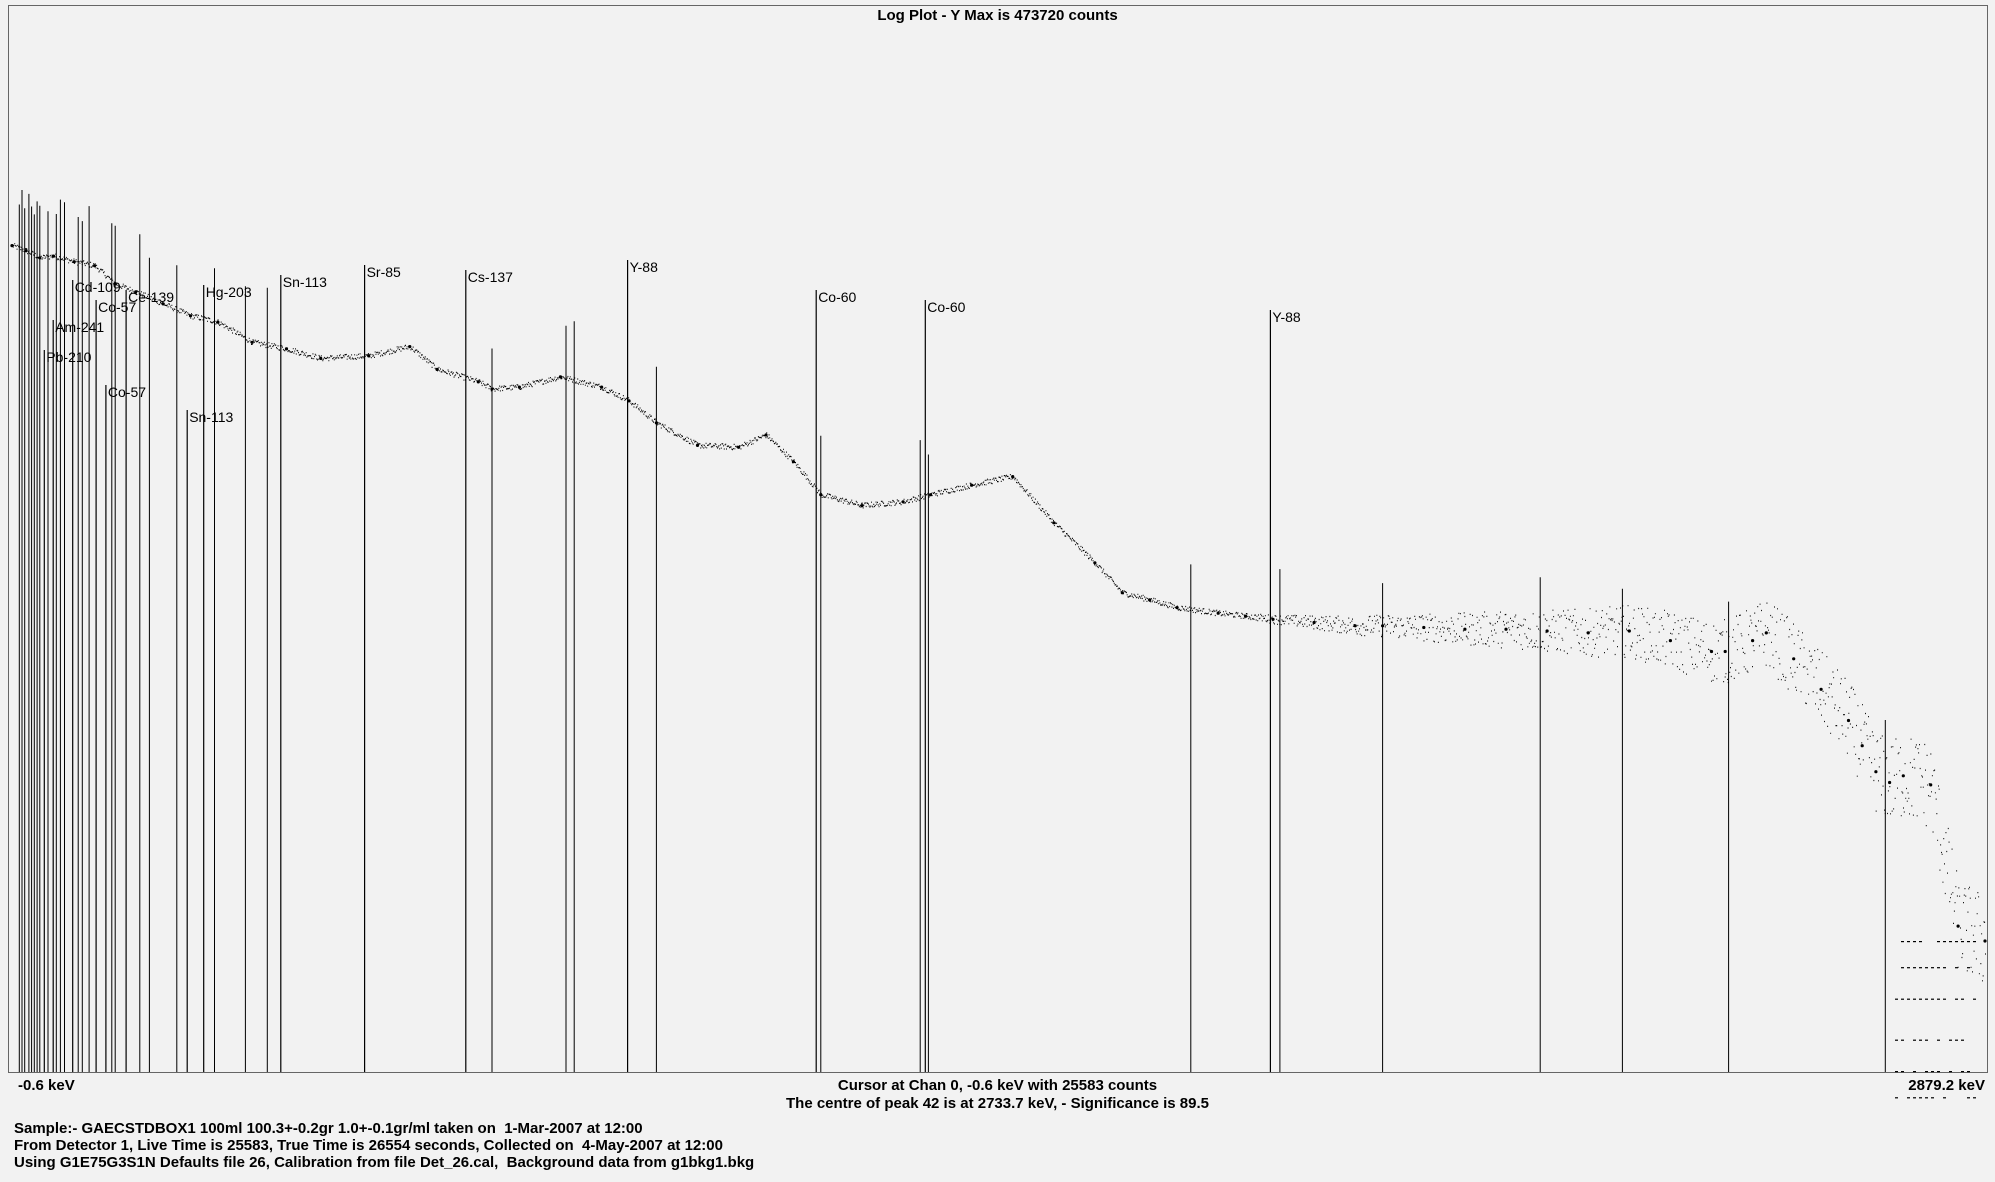 The image size is (1995, 1182). Describe the element at coordinates (384, 272) in the screenshot. I see `peak-label: Sr-85` at that location.